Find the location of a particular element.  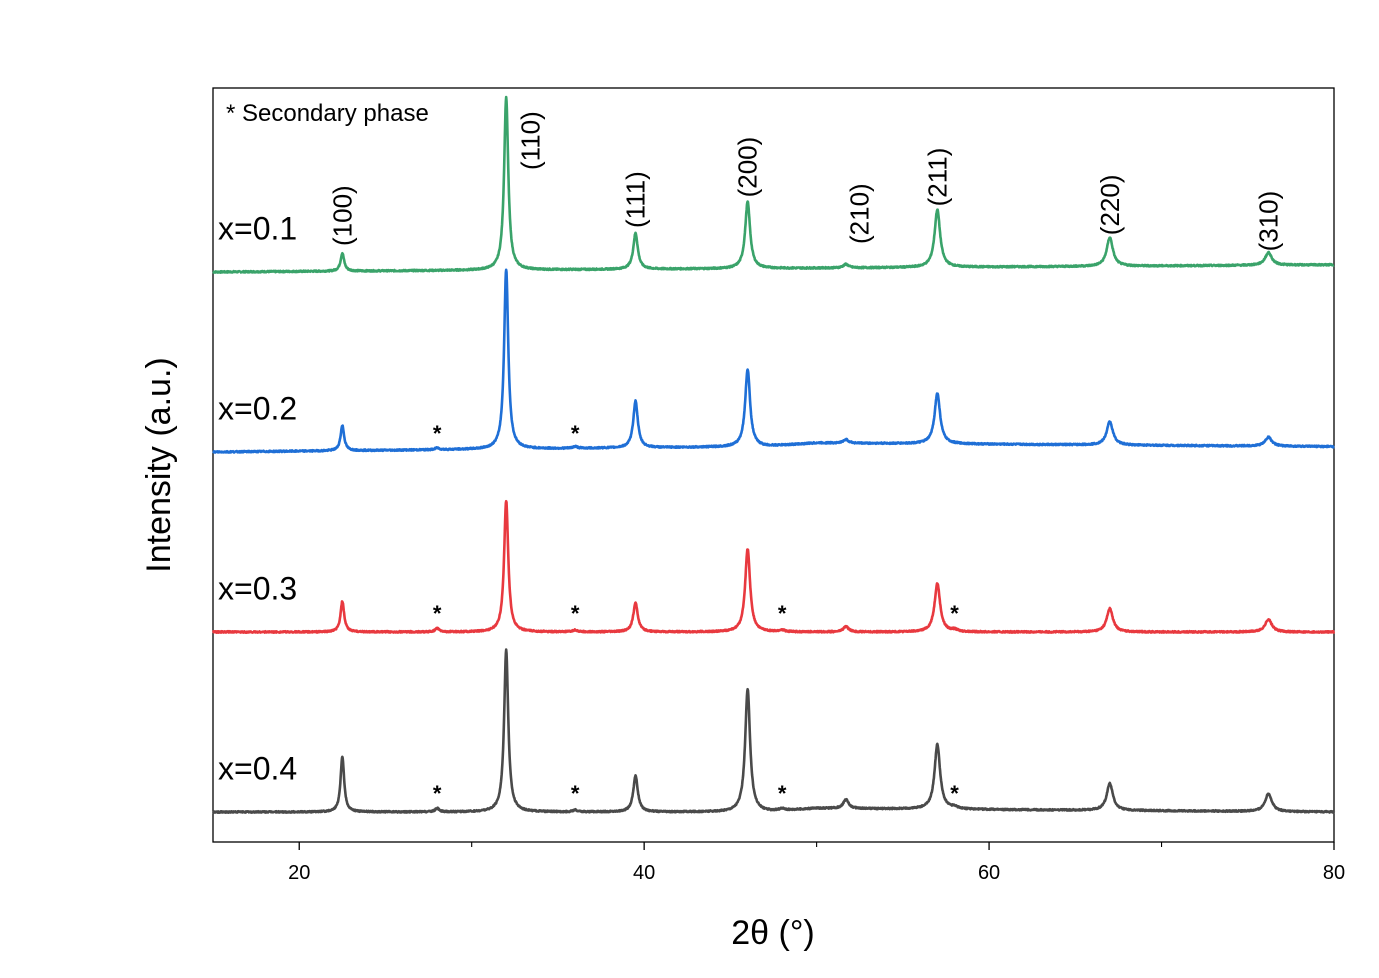

peak-label: (200) is located at coordinates (748, 167).